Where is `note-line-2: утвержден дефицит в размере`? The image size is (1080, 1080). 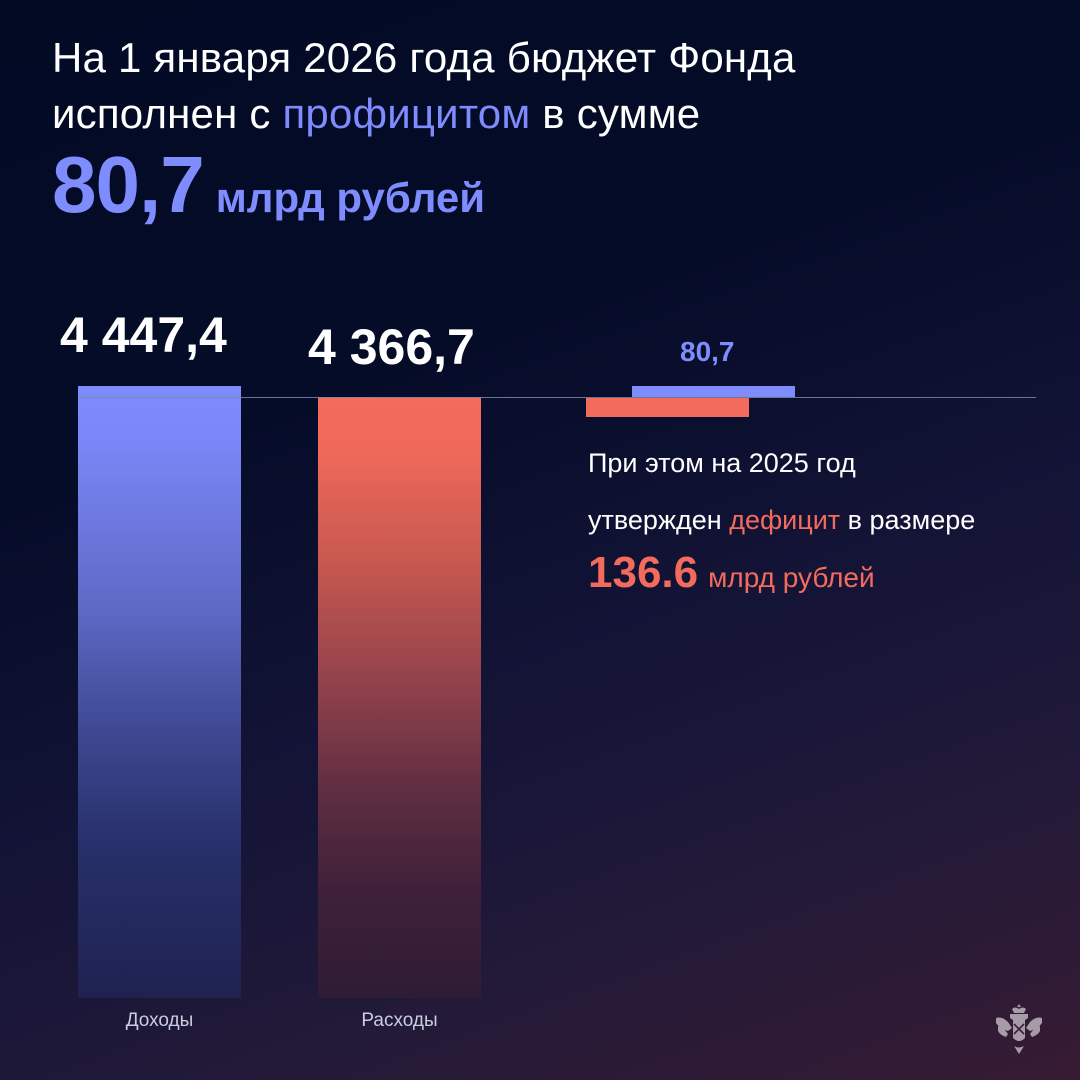 note-line-2: утвержден дефицит в размере is located at coordinates (781, 520).